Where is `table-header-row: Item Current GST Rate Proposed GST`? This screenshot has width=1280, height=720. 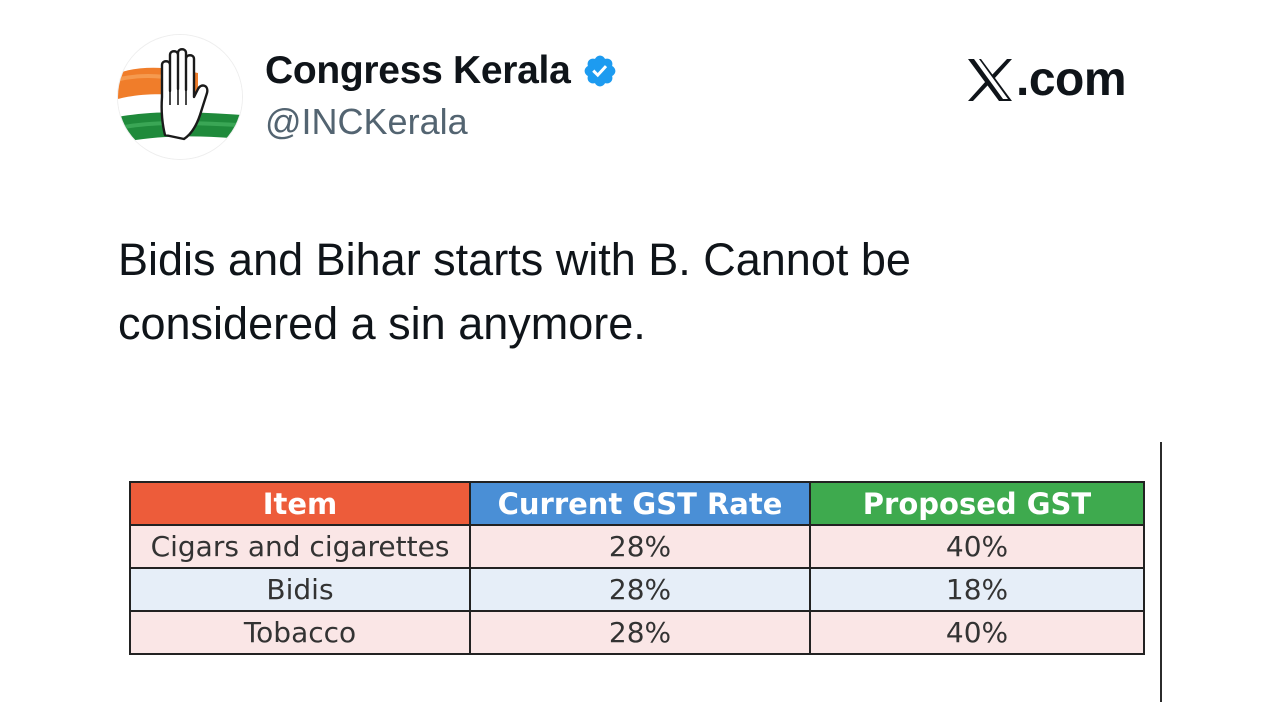
table-header-row: Item Current GST Rate Proposed GST is located at coordinates (637, 503).